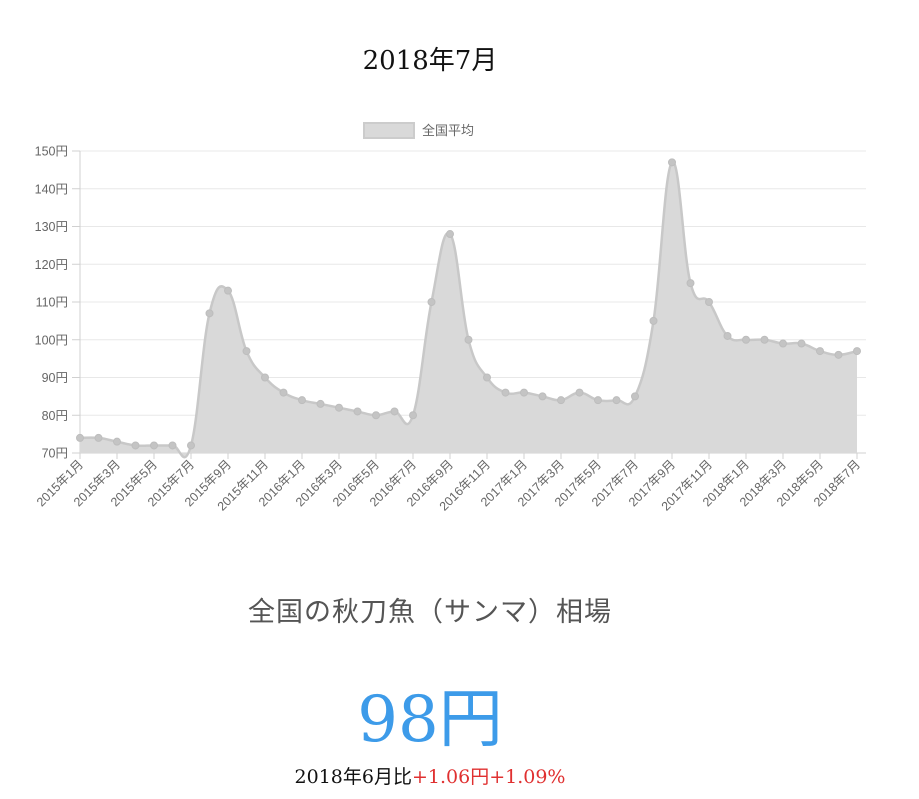 Image resolution: width=919 pixels, height=799 pixels. What do you see at coordinates (51, 227) in the screenshot?
I see `y-tick-label: 130円` at bounding box center [51, 227].